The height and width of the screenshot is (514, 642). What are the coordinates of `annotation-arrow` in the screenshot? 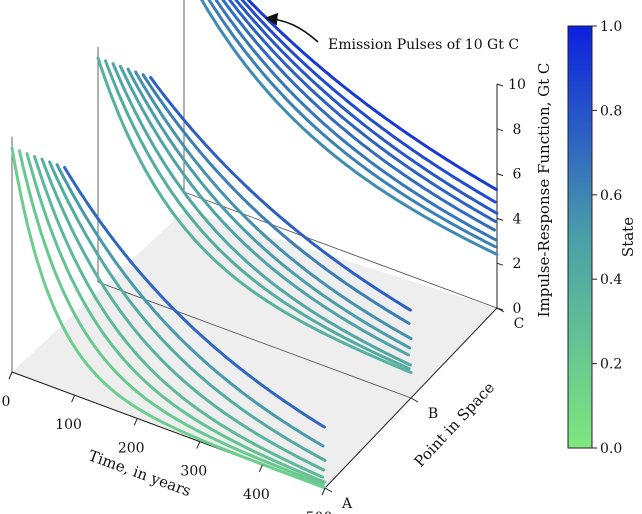 It's located at (291, 27).